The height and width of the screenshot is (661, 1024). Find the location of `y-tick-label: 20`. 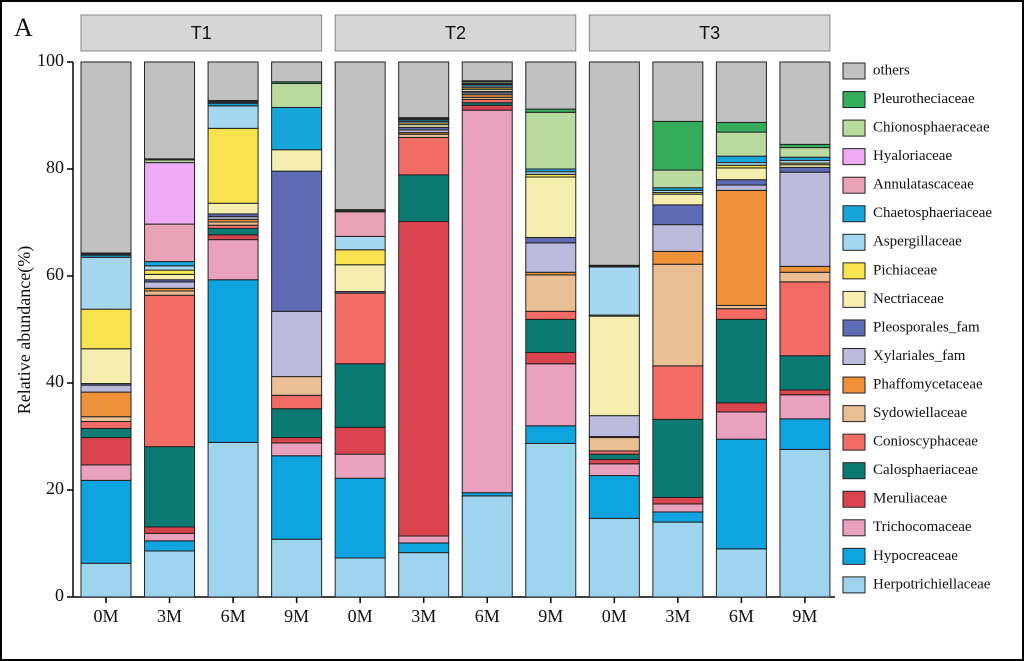

y-tick-label: 20 is located at coordinates (55, 488).